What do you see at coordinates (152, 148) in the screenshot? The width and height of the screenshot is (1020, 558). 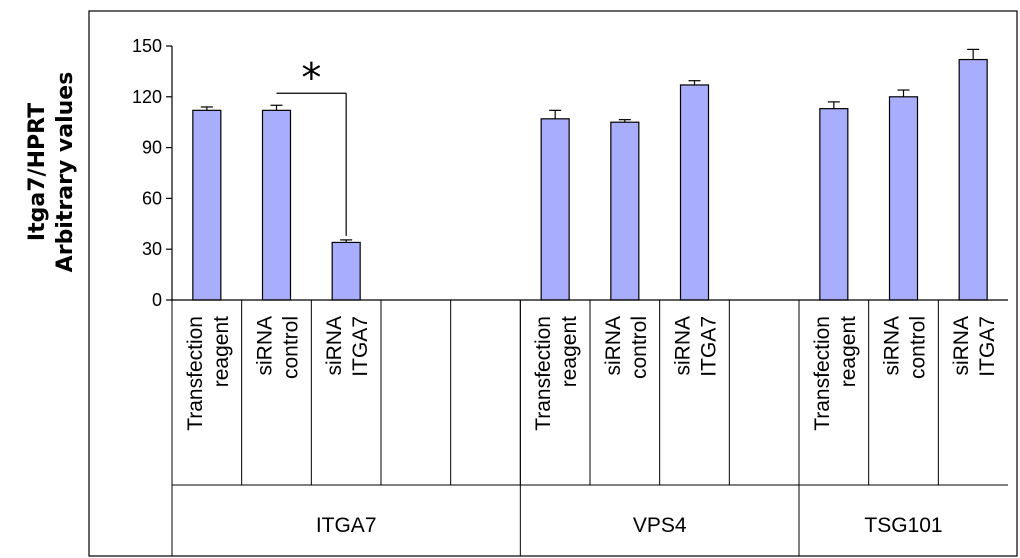 I see `y-tick-label: 90` at bounding box center [152, 148].